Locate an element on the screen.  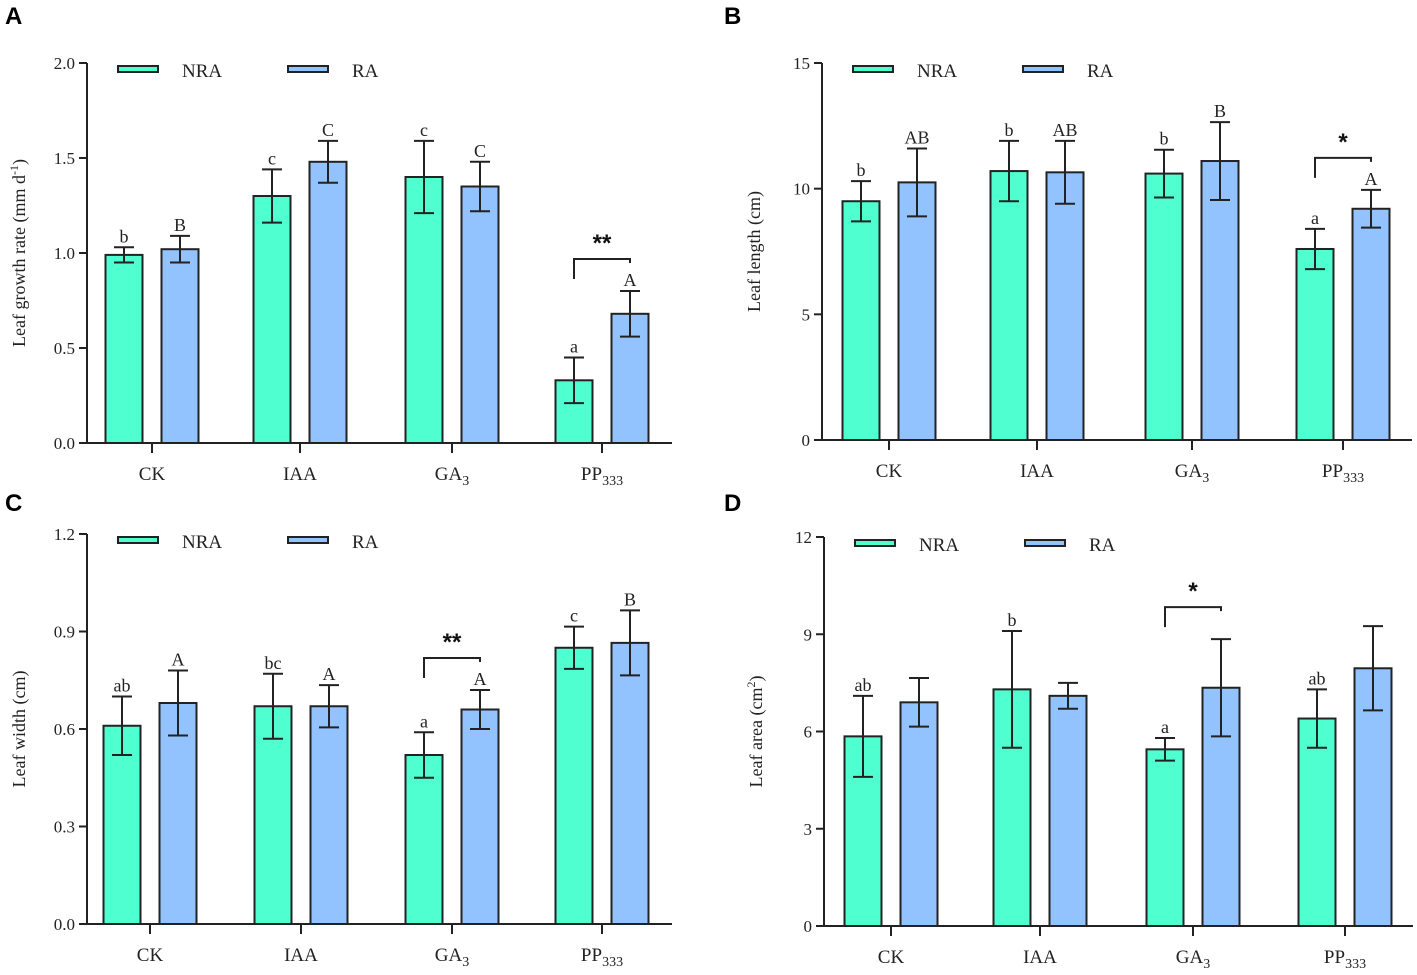
y-axis-label-sup: -1 is located at coordinates (14, 170).